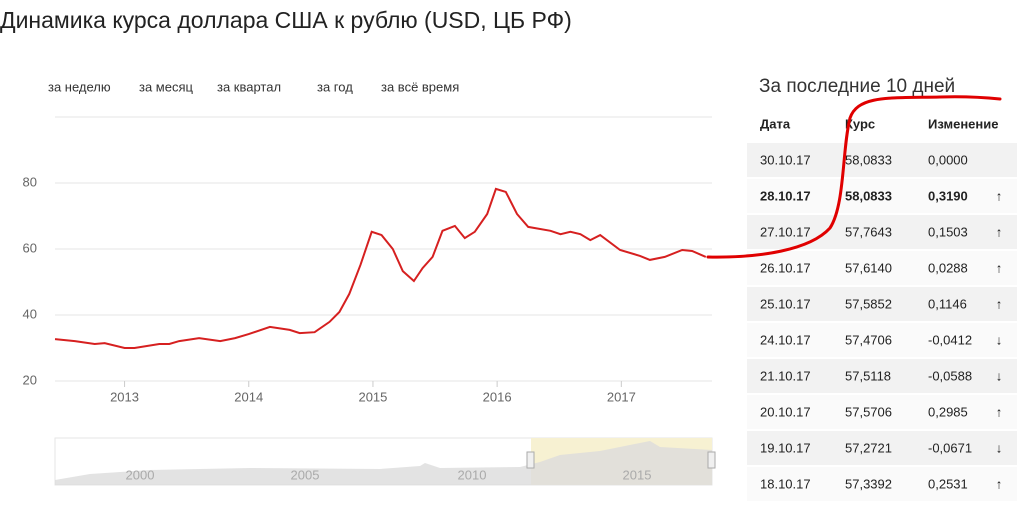  What do you see at coordinates (948, 267) in the screenshot?
I see `table-cell: 0,0288` at bounding box center [948, 267].